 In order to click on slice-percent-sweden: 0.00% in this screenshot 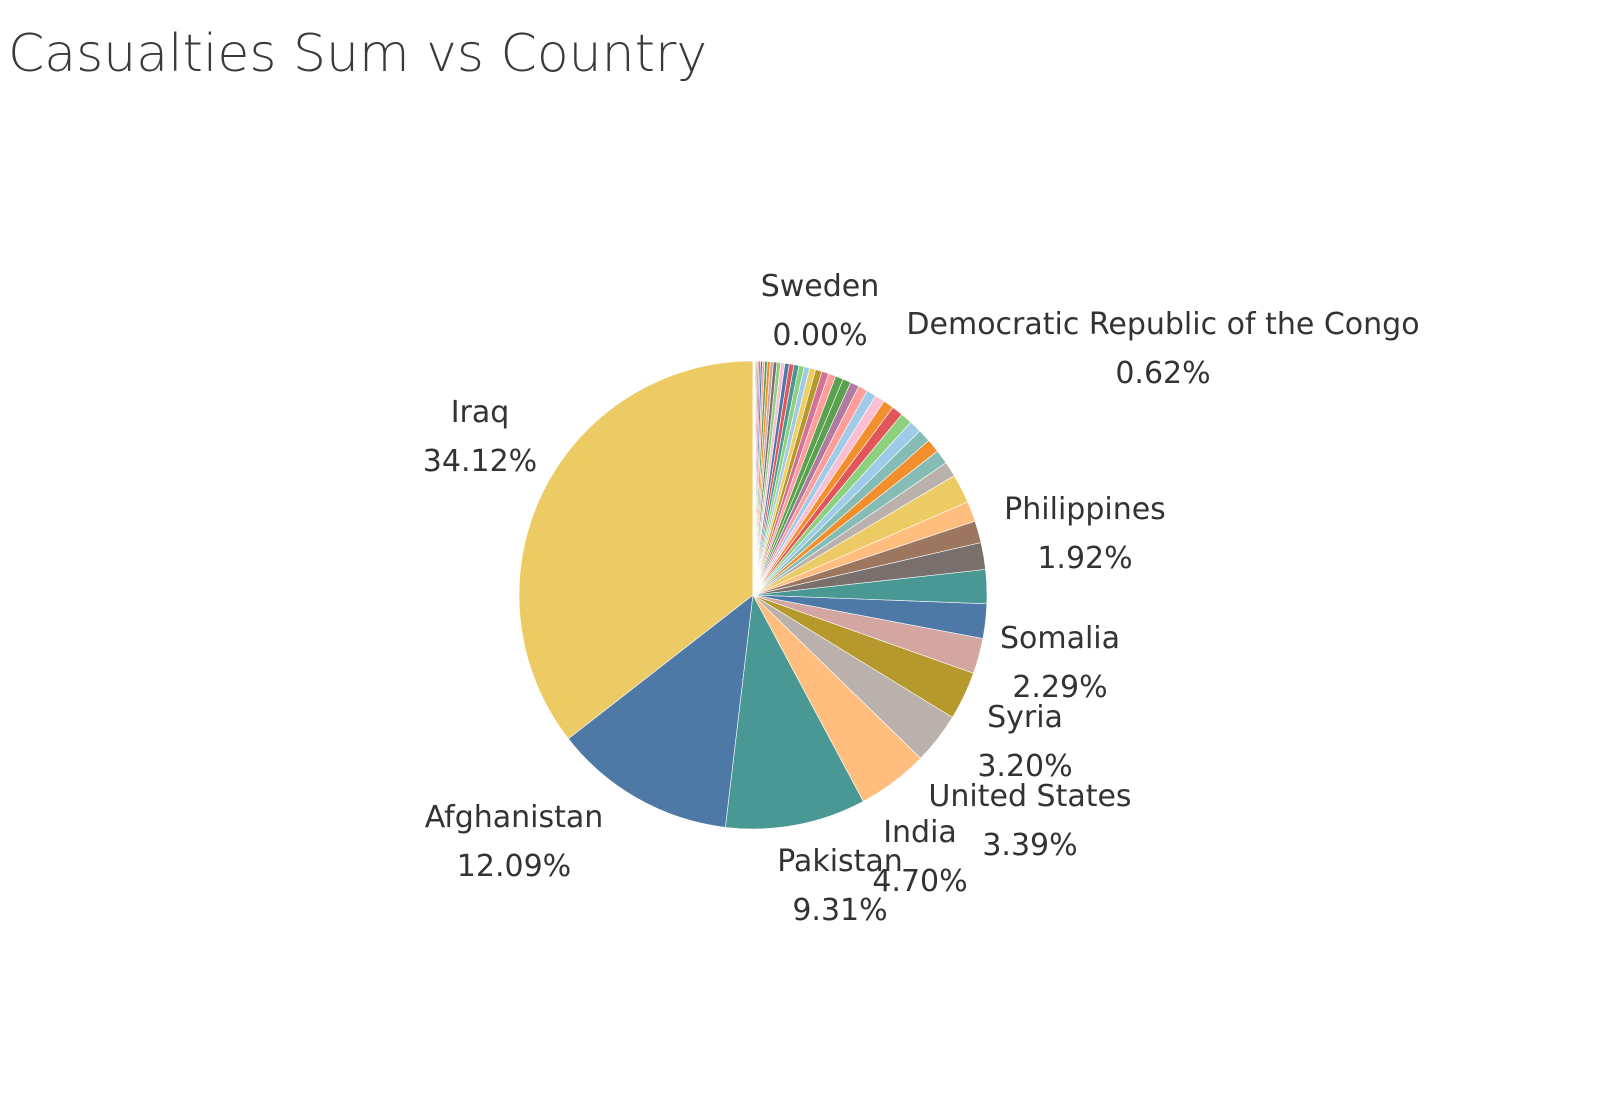, I will do `click(819, 335)`.